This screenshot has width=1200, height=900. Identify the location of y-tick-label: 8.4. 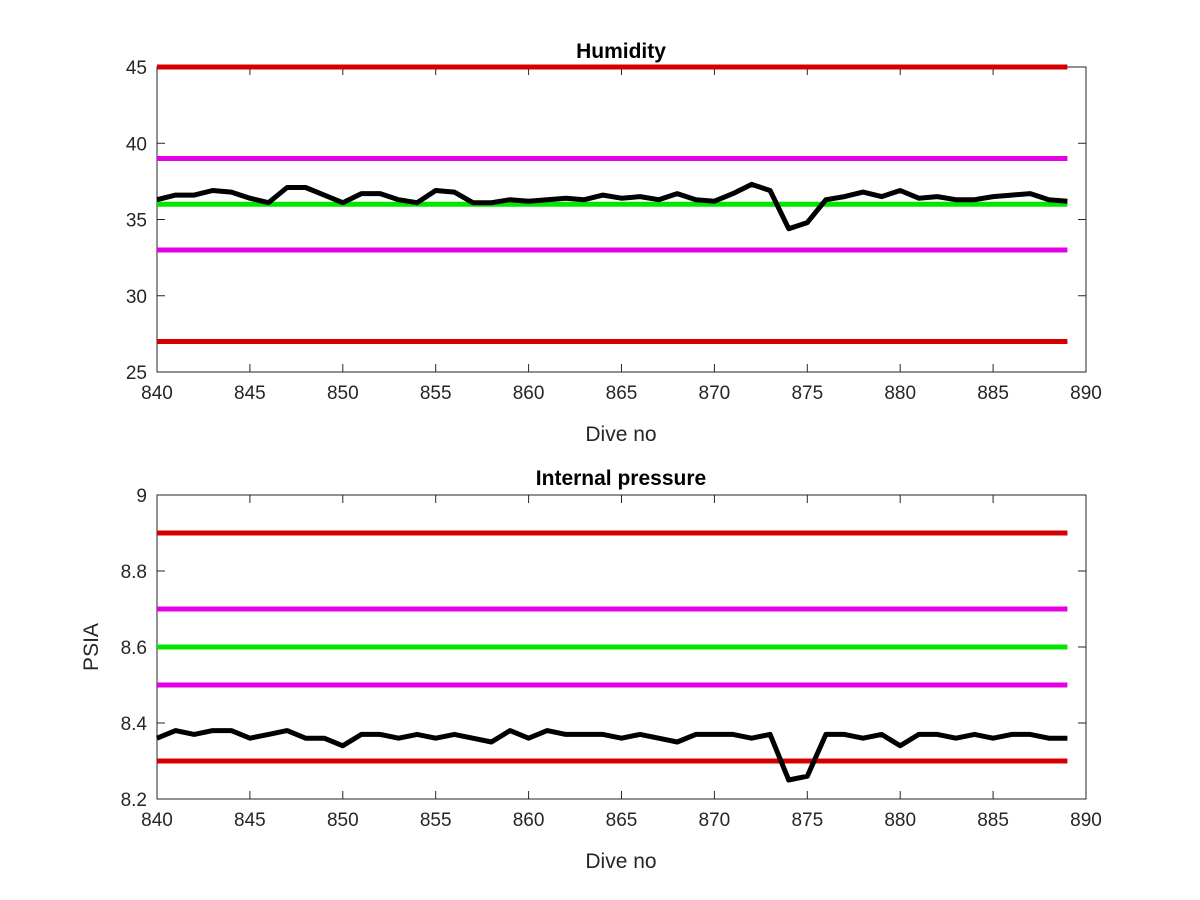
(134, 724).